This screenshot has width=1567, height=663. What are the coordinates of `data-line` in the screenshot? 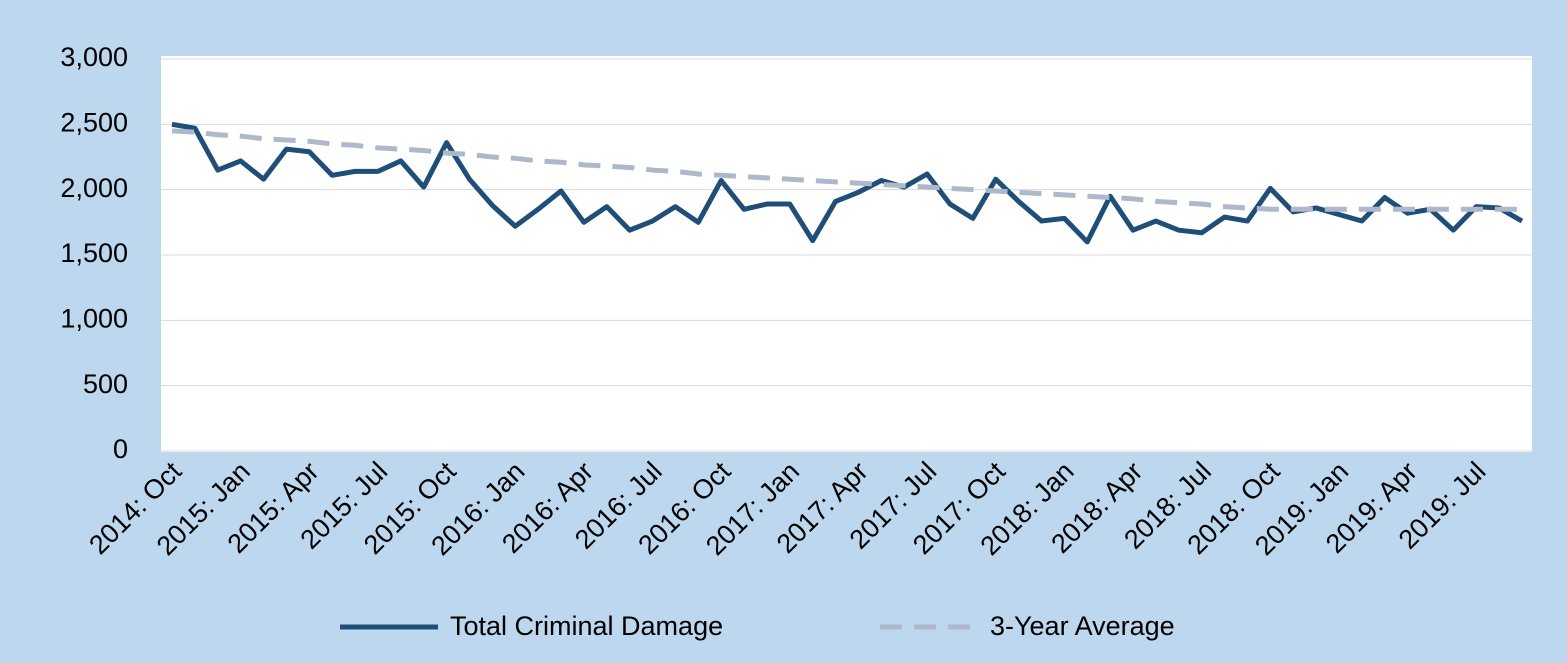 It's located at (846, 170).